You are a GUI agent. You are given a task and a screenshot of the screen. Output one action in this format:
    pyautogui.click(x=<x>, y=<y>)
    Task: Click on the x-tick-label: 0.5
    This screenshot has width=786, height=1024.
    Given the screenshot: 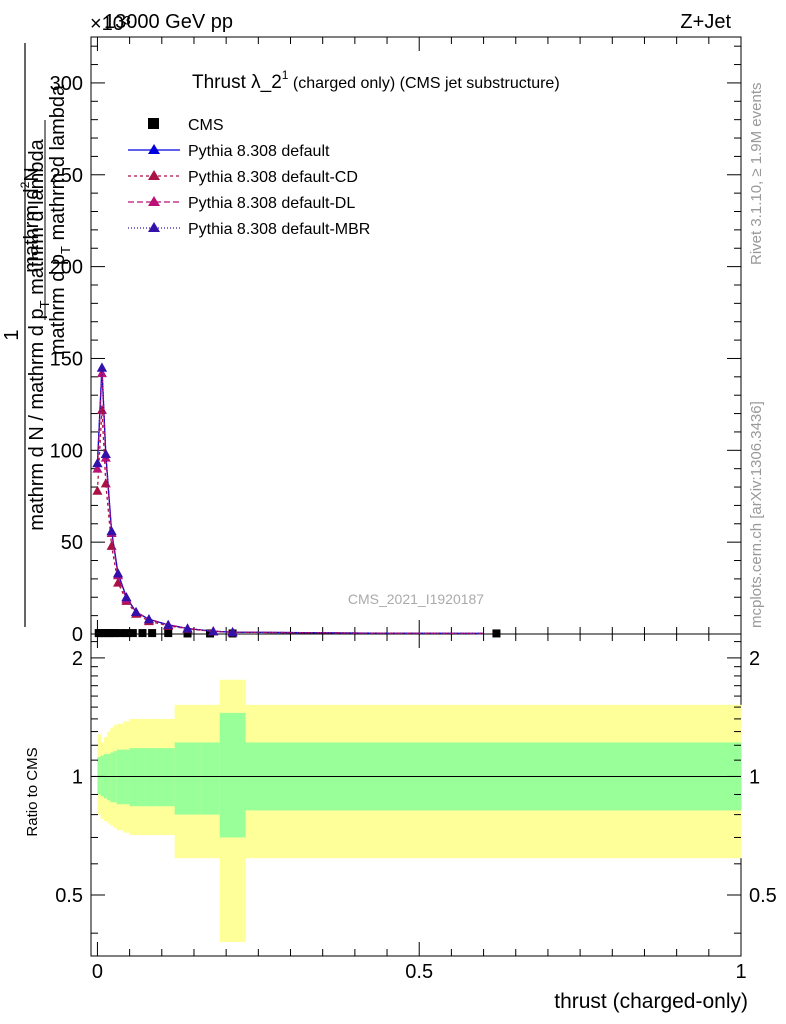 What is the action you would take?
    pyautogui.click(x=419, y=972)
    